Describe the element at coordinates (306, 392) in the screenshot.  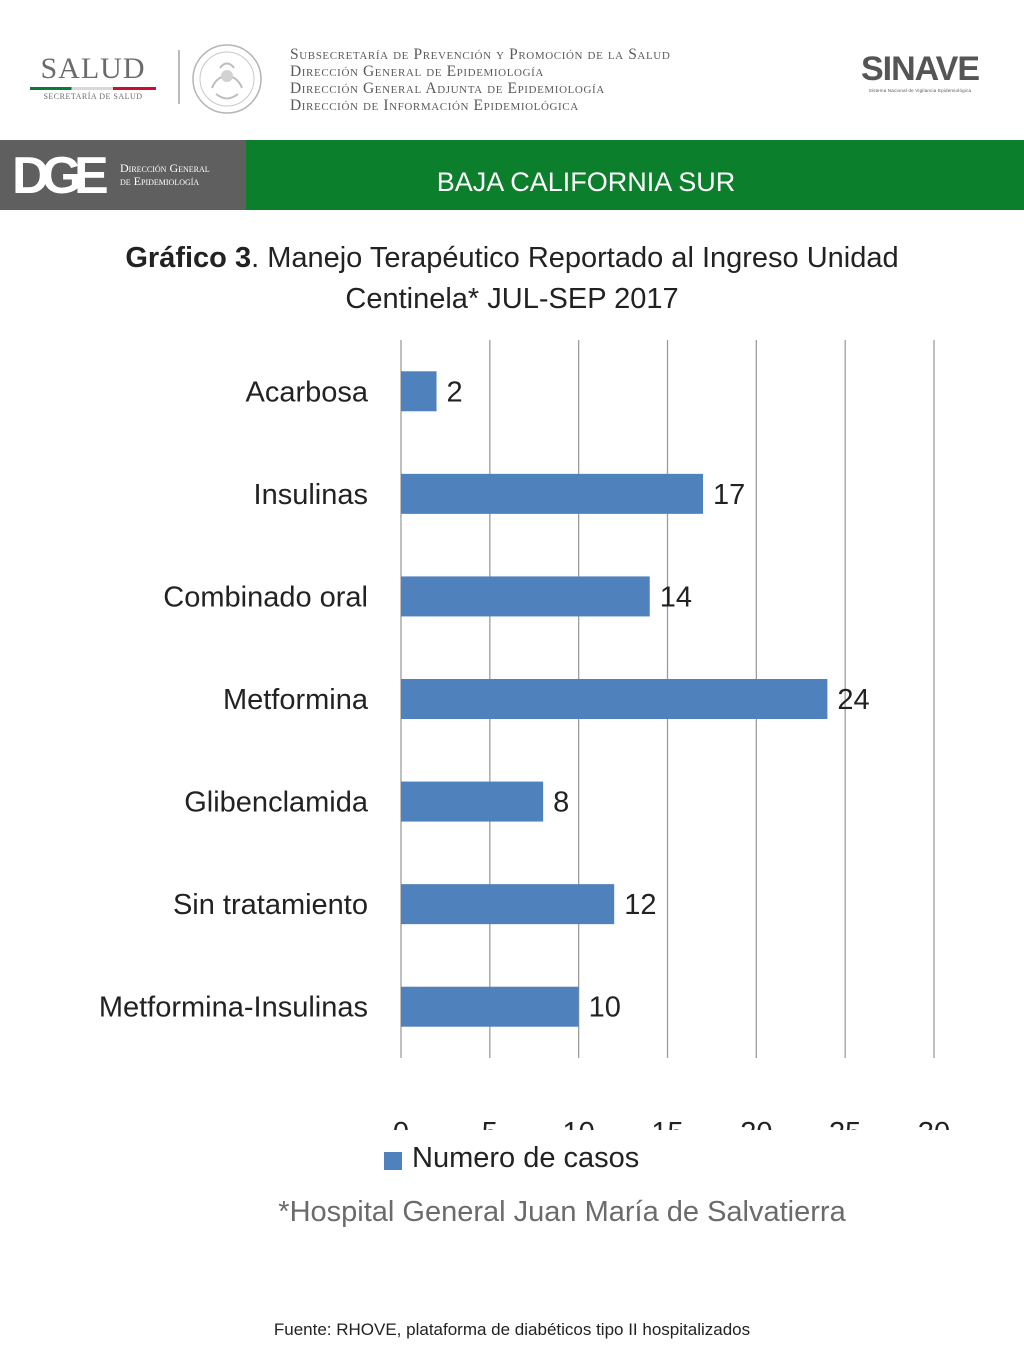
I see `category-label: Acarbosa` at that location.